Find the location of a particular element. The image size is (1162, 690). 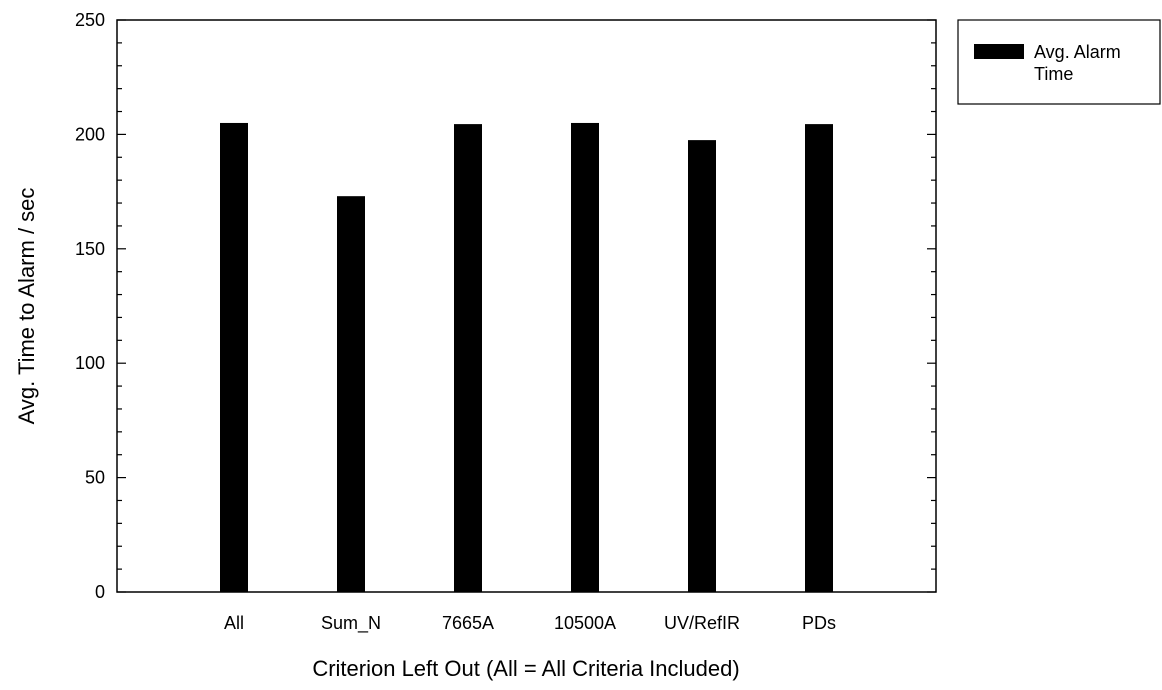

y-tick-label: 100 is located at coordinates (90, 363).